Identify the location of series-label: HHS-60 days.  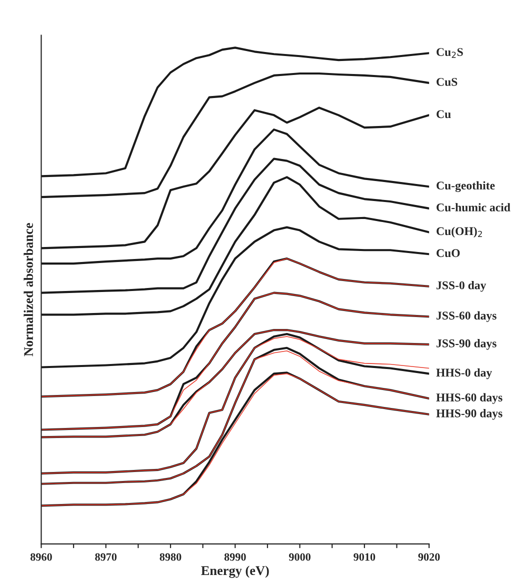
(469, 398).